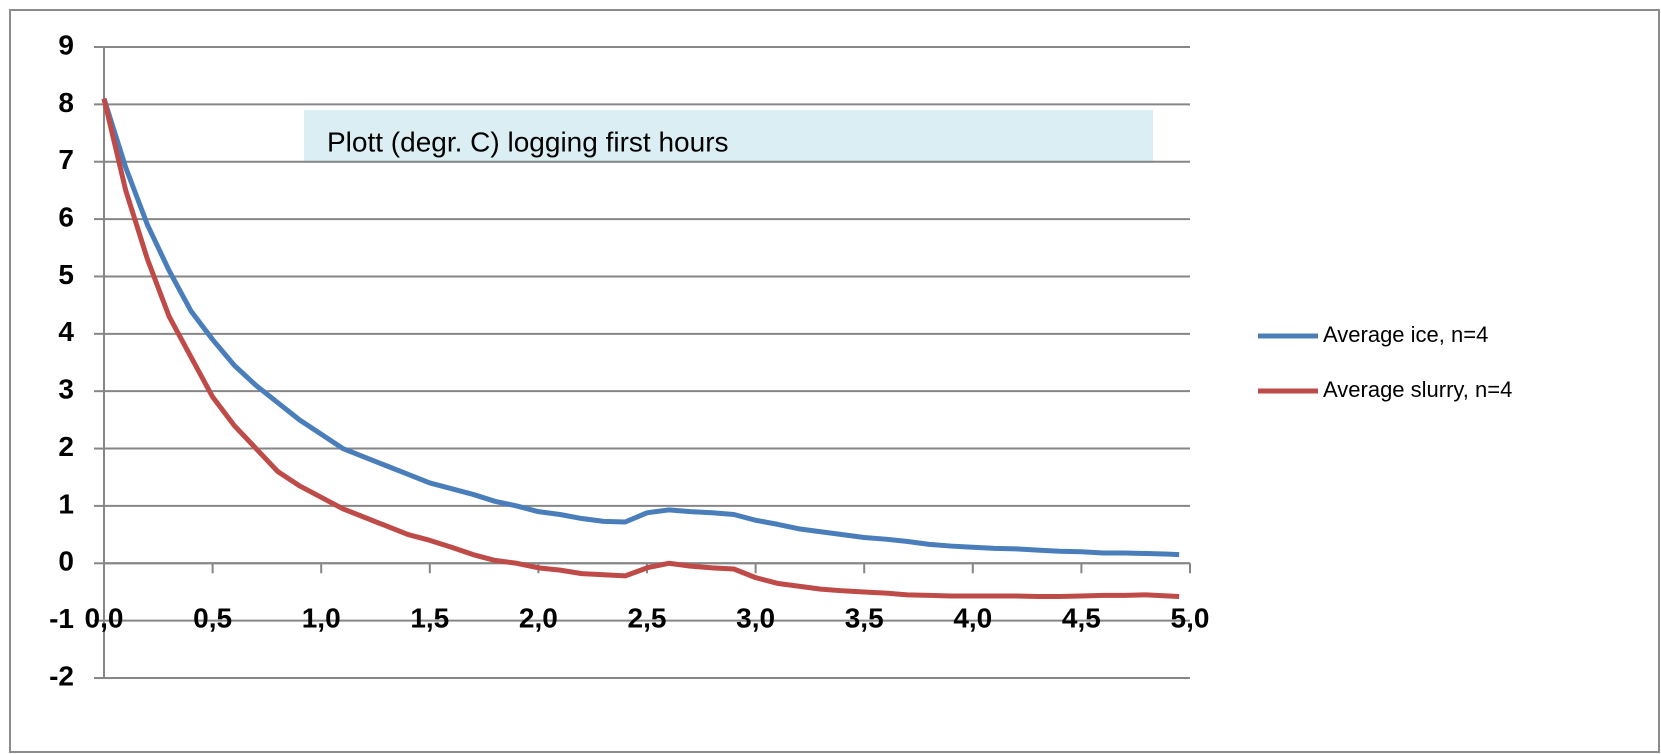 This screenshot has width=1661, height=754. I want to click on x-tick-label: 2,0, so click(538, 618).